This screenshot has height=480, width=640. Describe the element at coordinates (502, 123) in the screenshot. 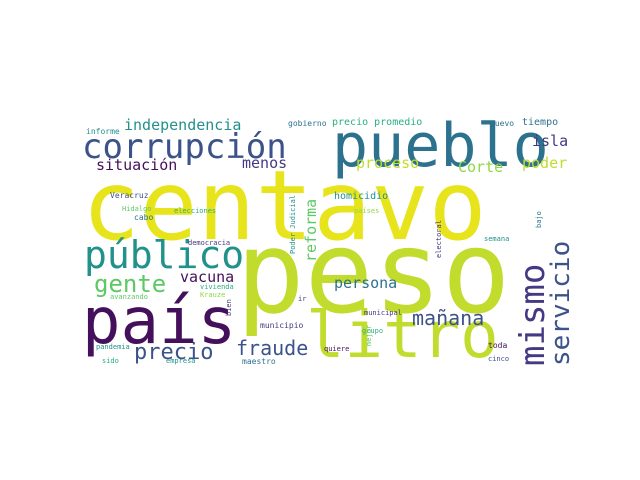

I see `word-nuevo: nuevo` at that location.